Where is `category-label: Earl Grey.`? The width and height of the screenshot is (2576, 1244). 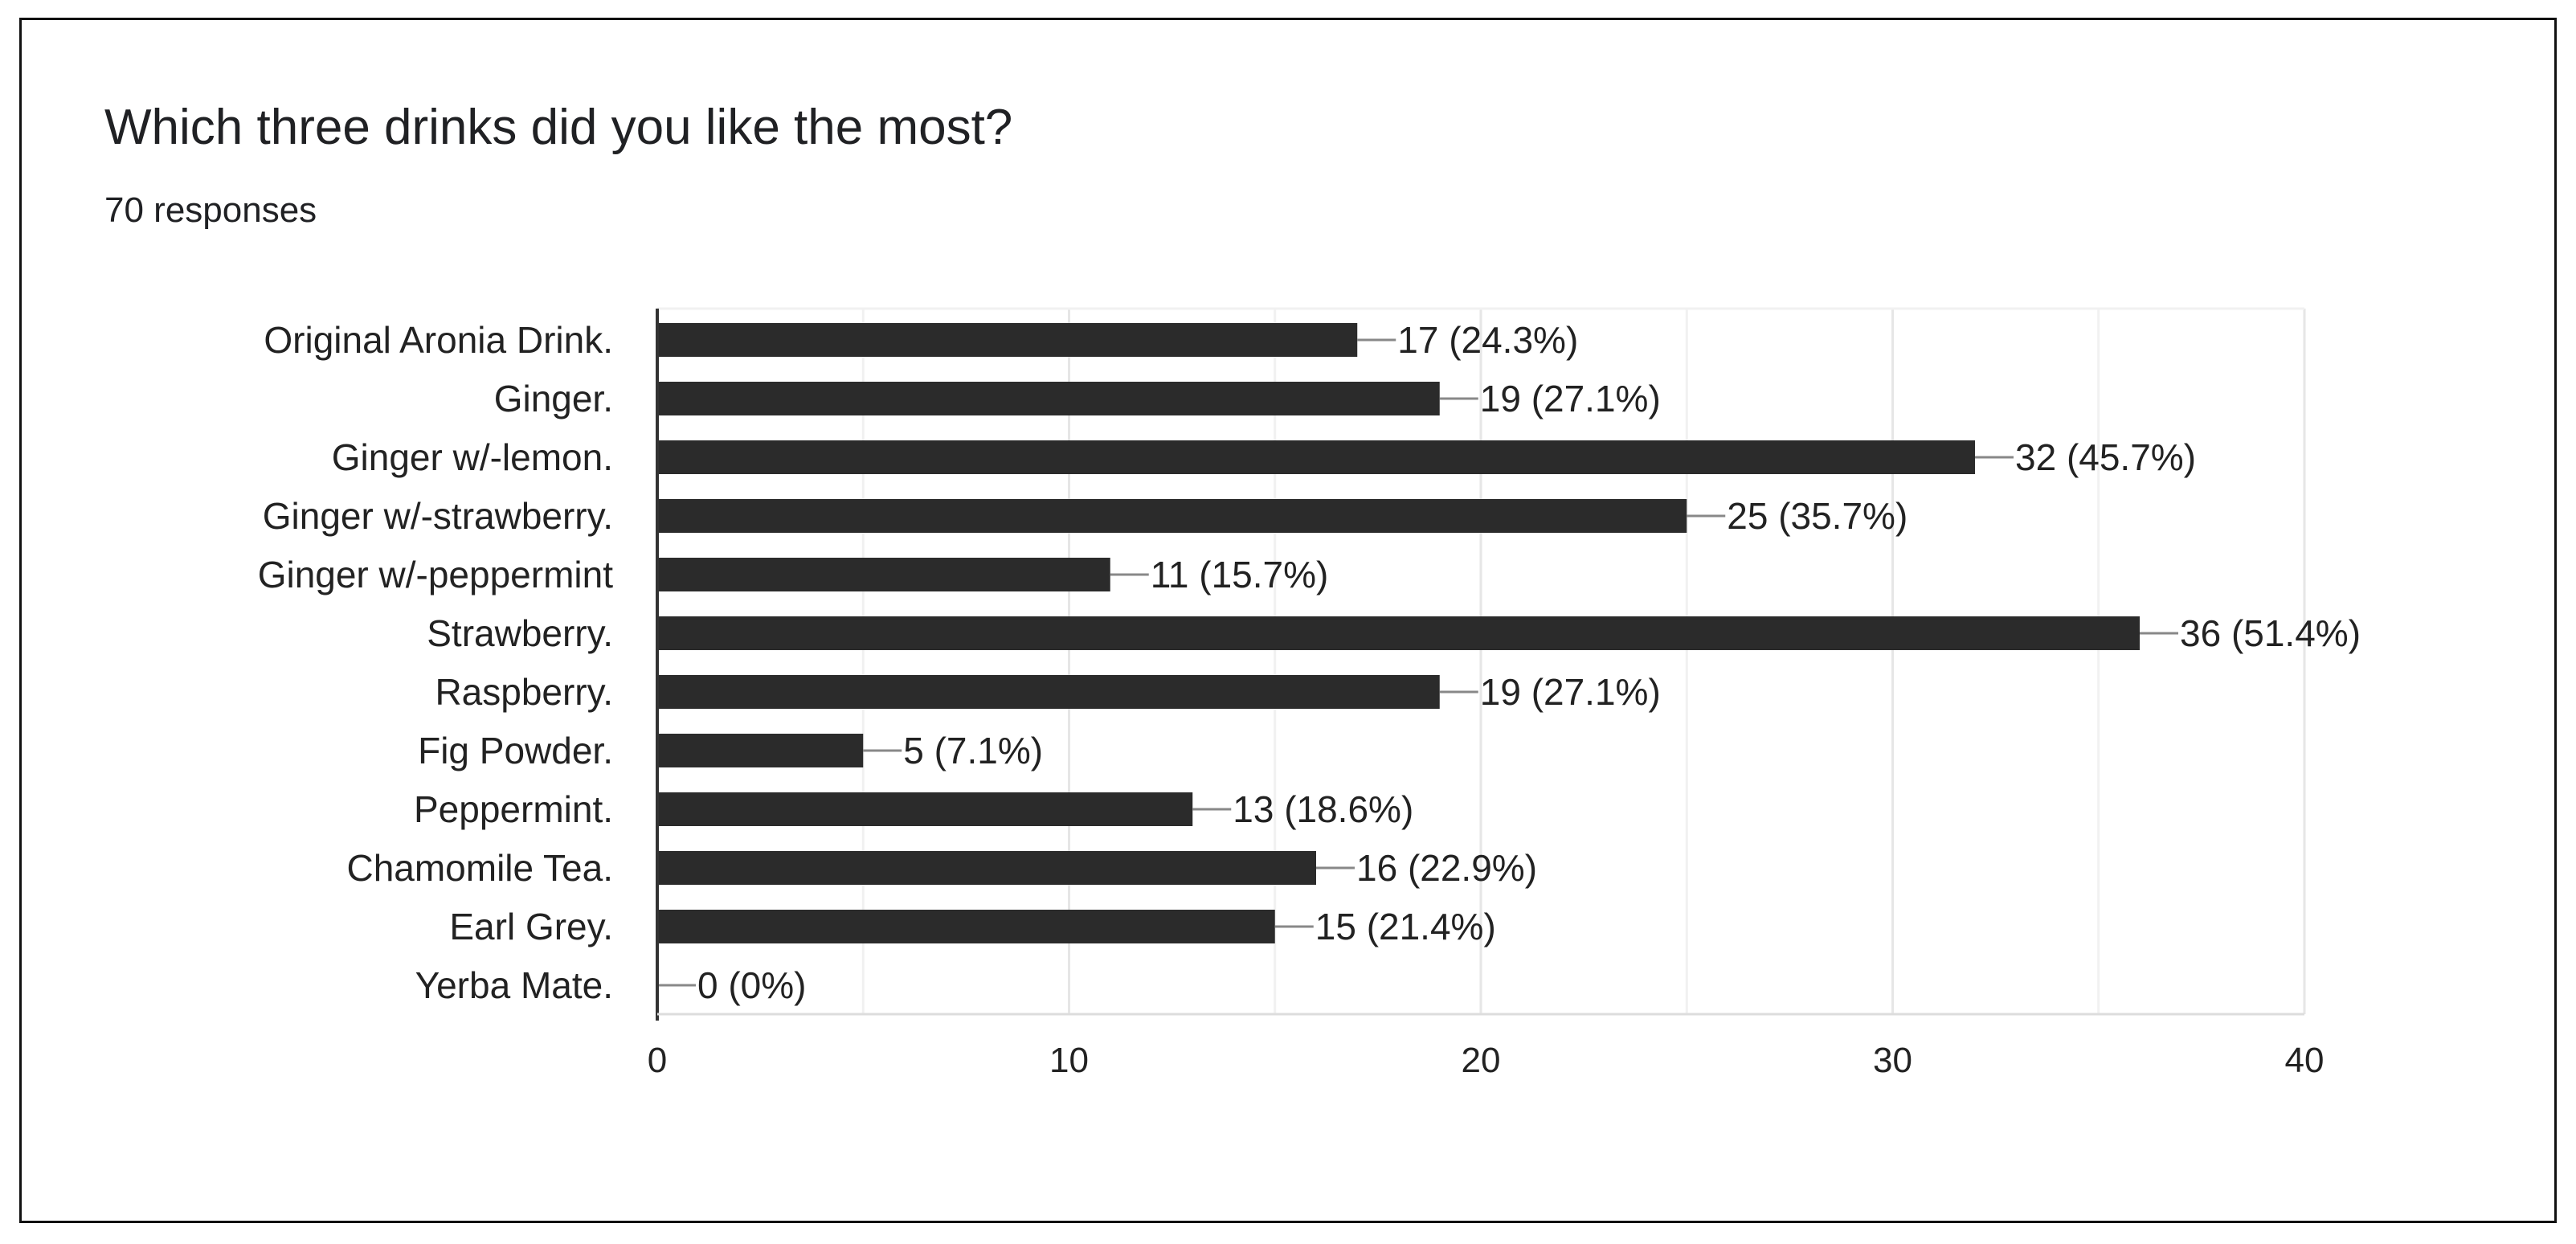 category-label: Earl Grey. is located at coordinates (531, 927).